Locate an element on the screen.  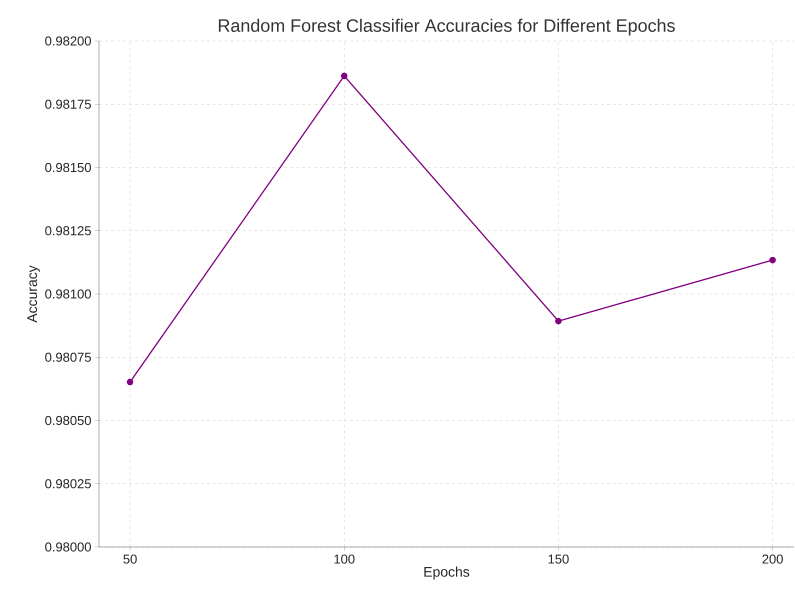
x-axis-title: Epochs is located at coordinates (447, 573).